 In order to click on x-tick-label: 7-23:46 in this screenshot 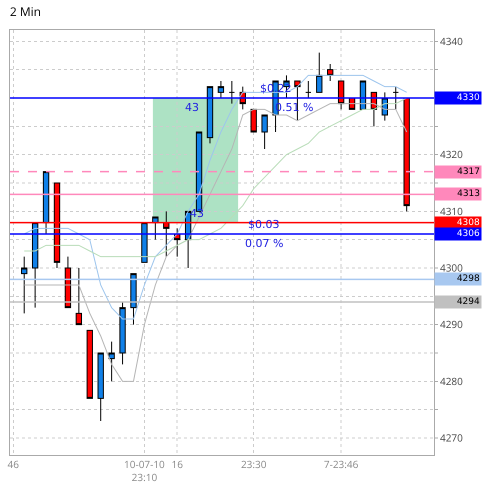, I will do `click(341, 464)`.